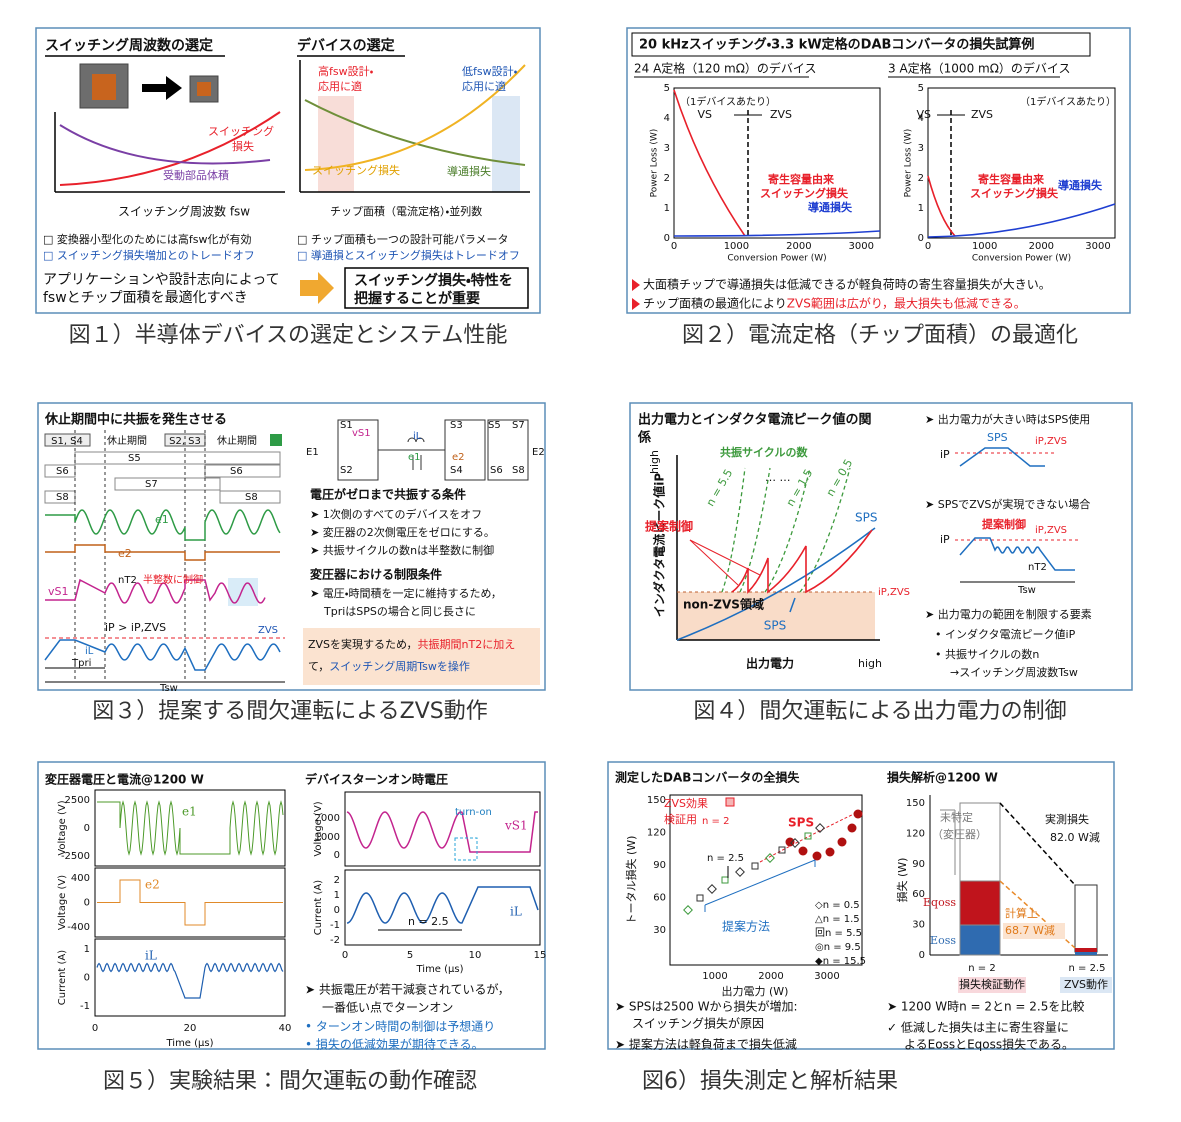 This screenshot has height=1122, width=1181. What do you see at coordinates (335, 940) in the screenshot?
I see `y-tick-label: -2` at bounding box center [335, 940].